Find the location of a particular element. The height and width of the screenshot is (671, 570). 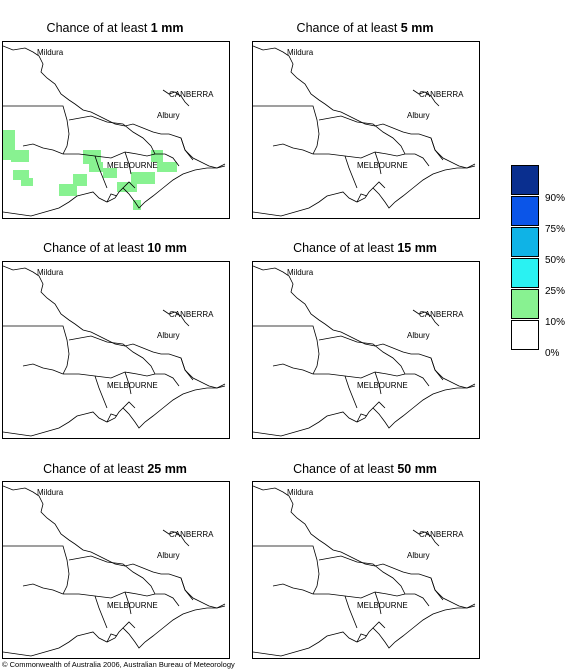

map-25mm: Mildura CANBERRA Albury MELBOURNE is located at coordinates (116, 570).